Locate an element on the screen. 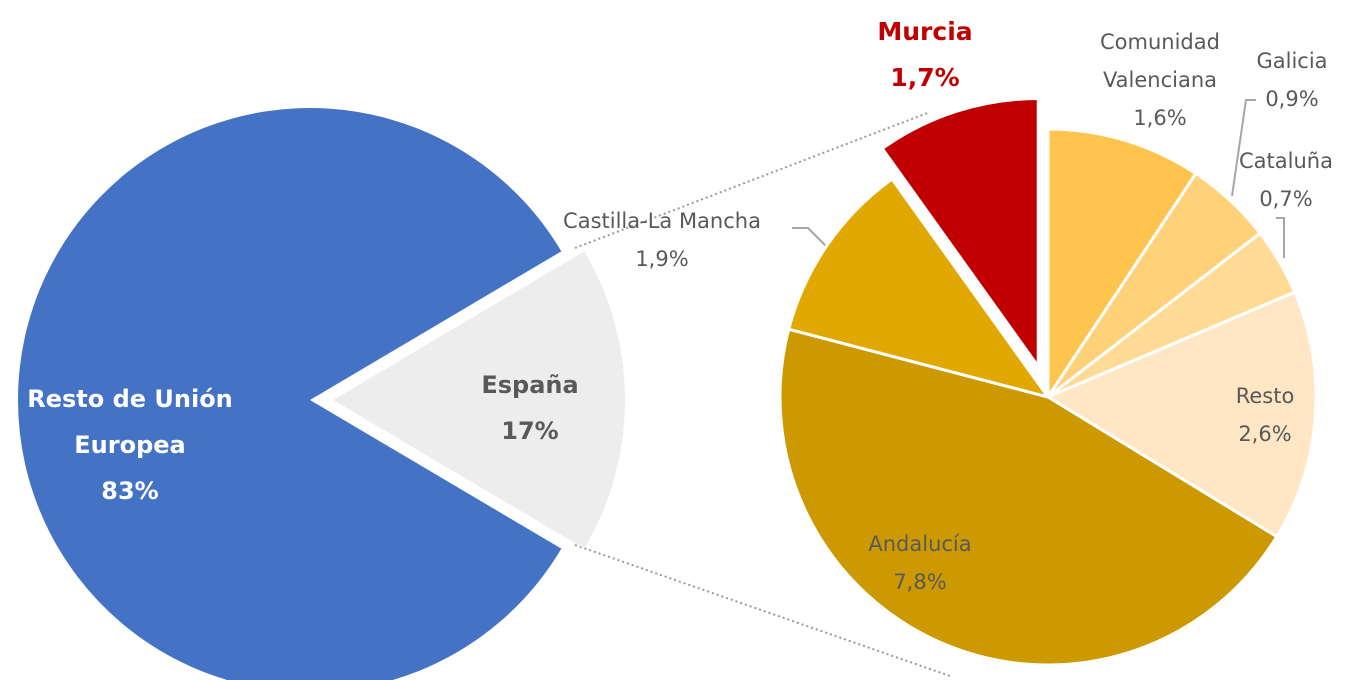 This screenshot has height=680, width=1346. category-label: Resto de Unión Europea is located at coordinates (130, 422).